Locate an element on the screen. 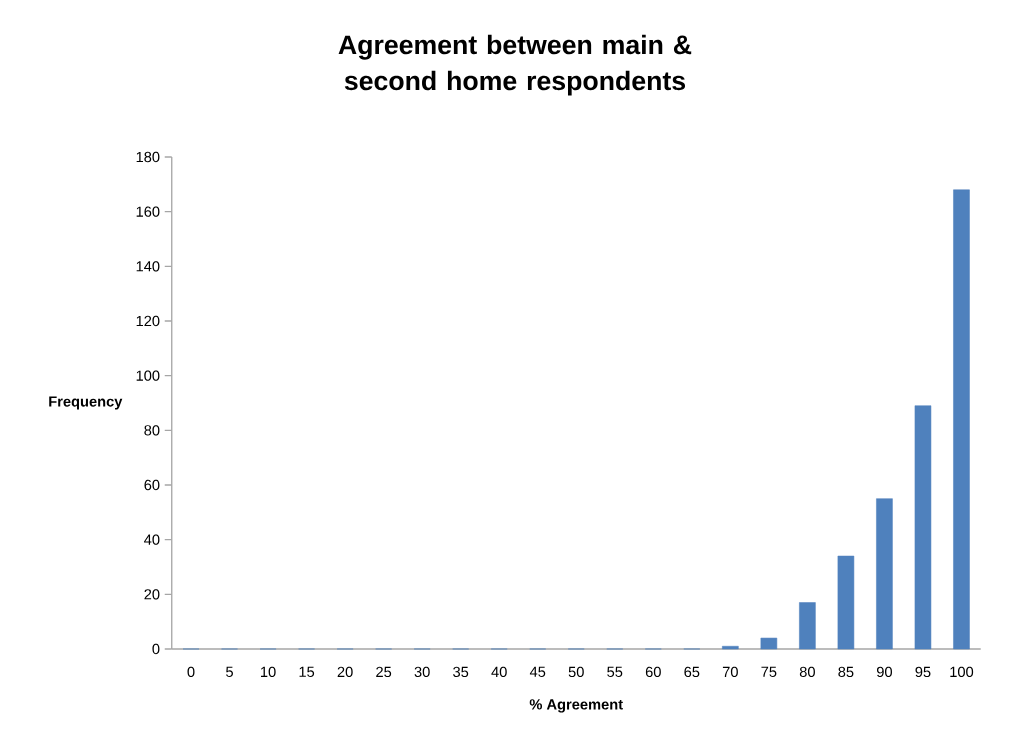  x-tick-label: 0 is located at coordinates (191, 672).